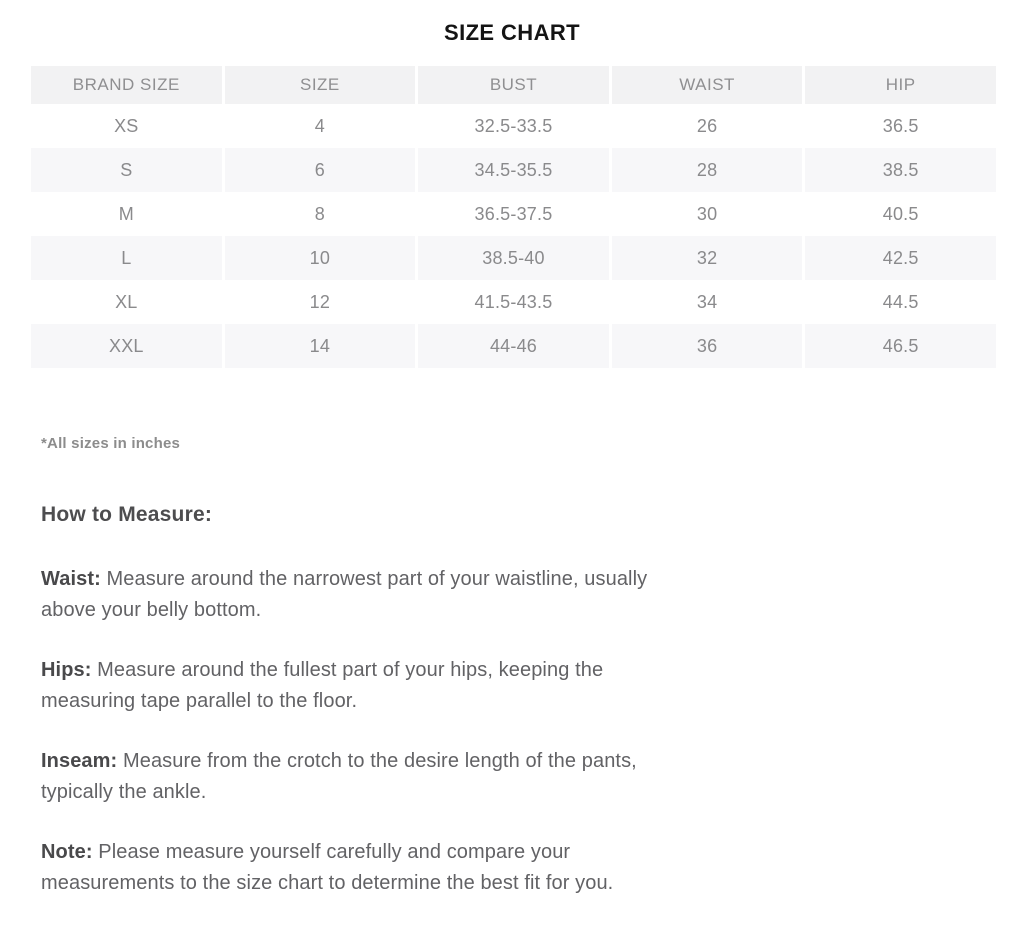 The image size is (1024, 942). I want to click on cell-bust: 41.5-43.5, so click(513, 301).